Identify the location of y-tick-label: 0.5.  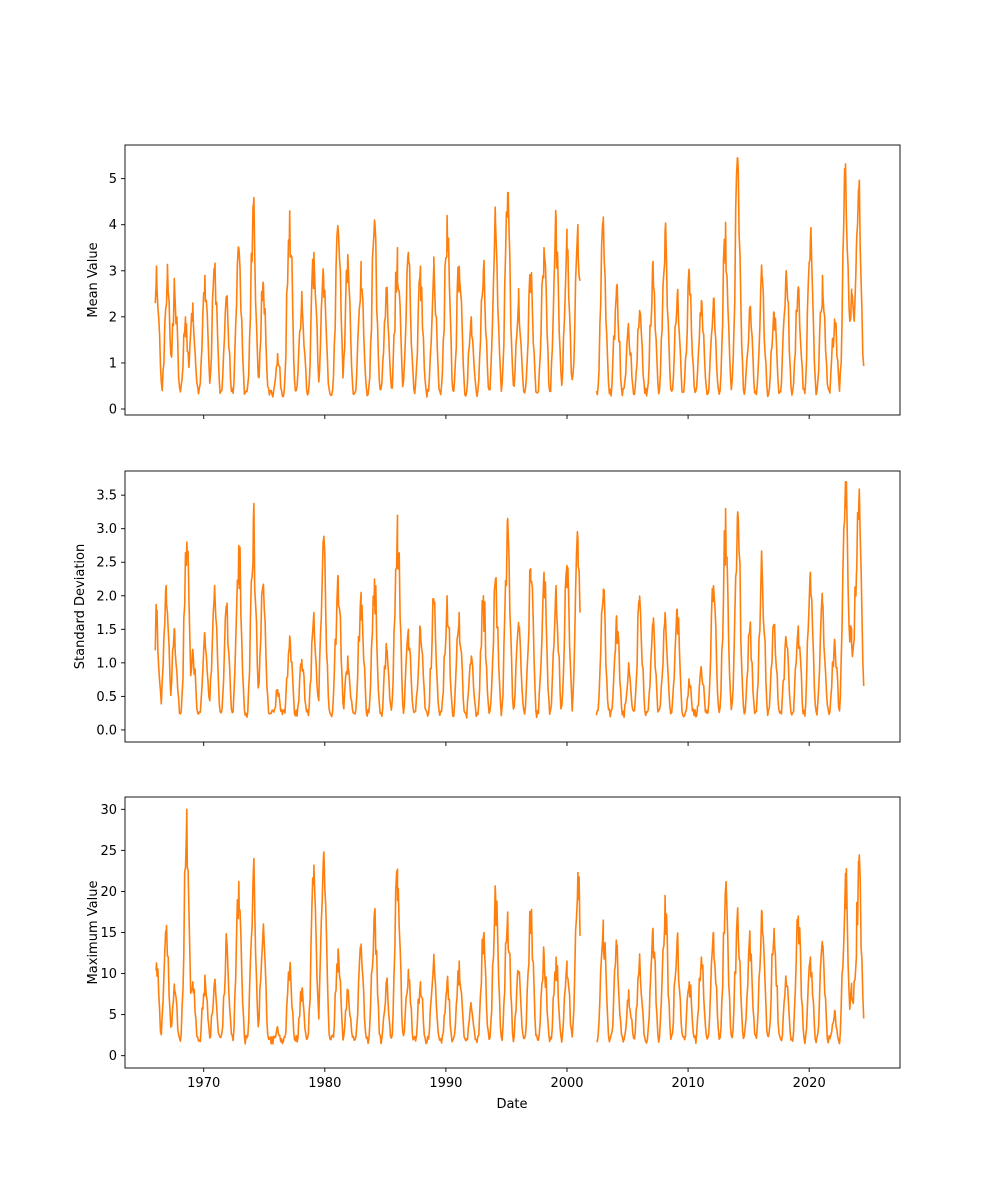
(106, 697).